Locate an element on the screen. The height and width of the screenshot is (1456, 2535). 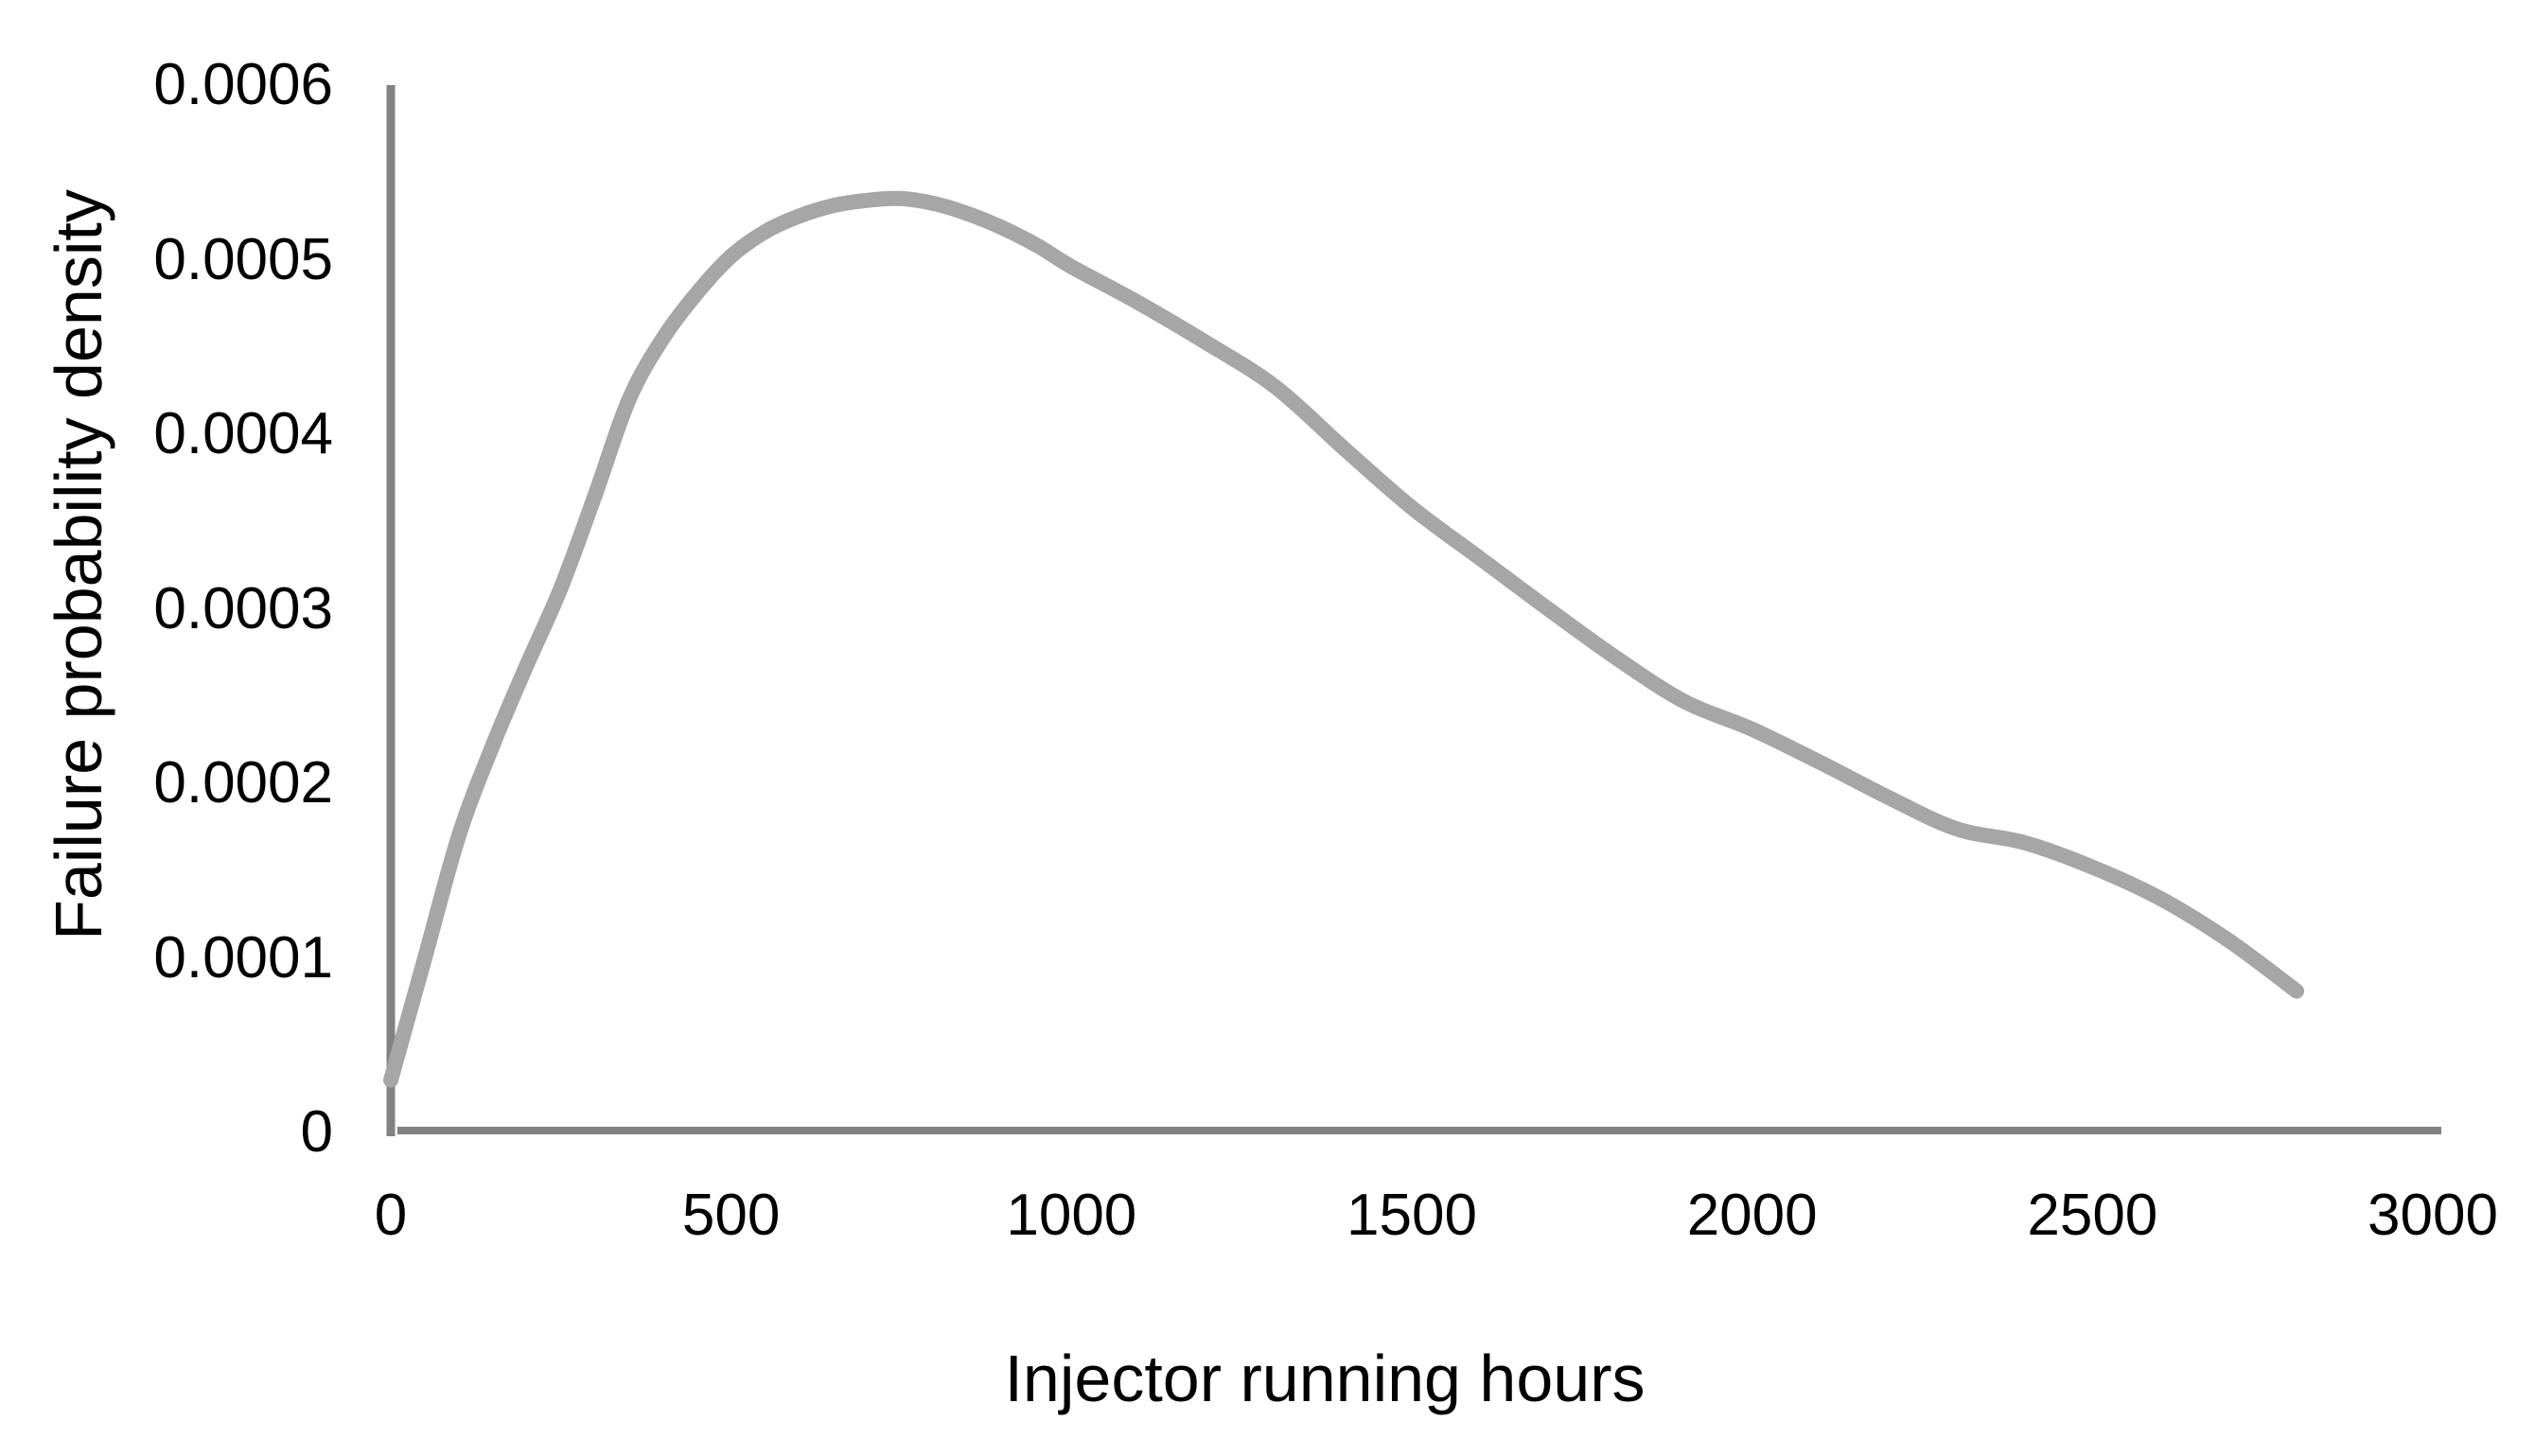
y-tick-label: 0.0003 is located at coordinates (243, 608).